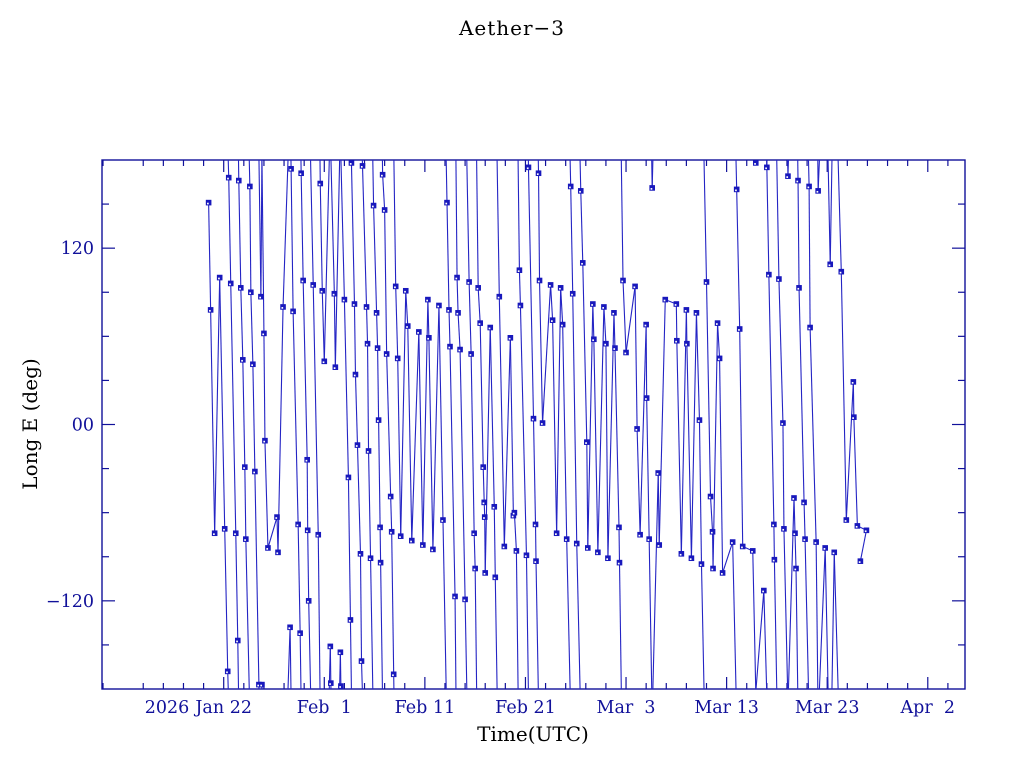 The height and width of the screenshot is (768, 1024). I want to click on x-tick-label: Feb 1, so click(324, 708).